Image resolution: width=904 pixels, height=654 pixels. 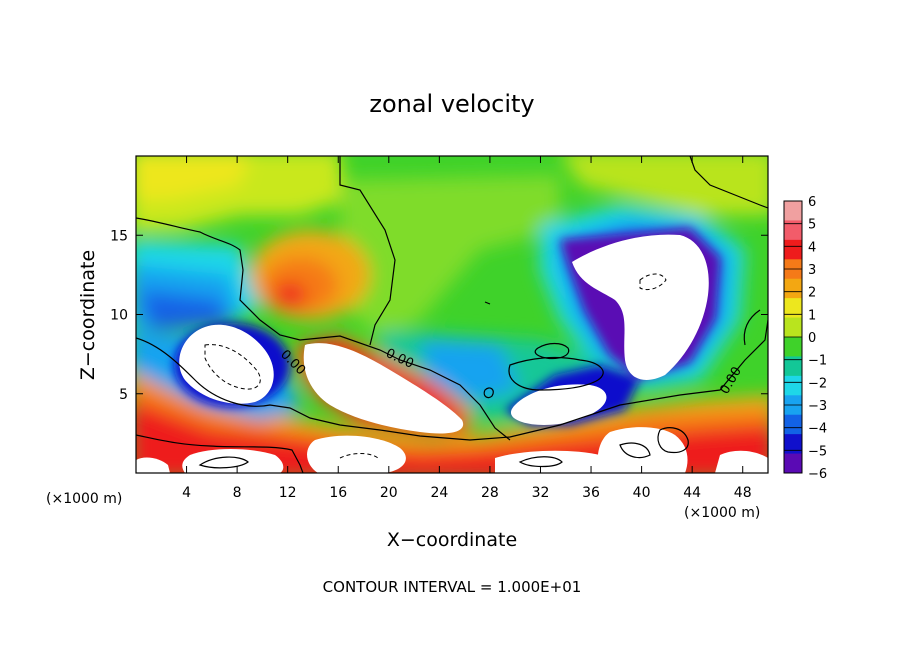 I want to click on x-tick-label: 20, so click(x=389, y=493).